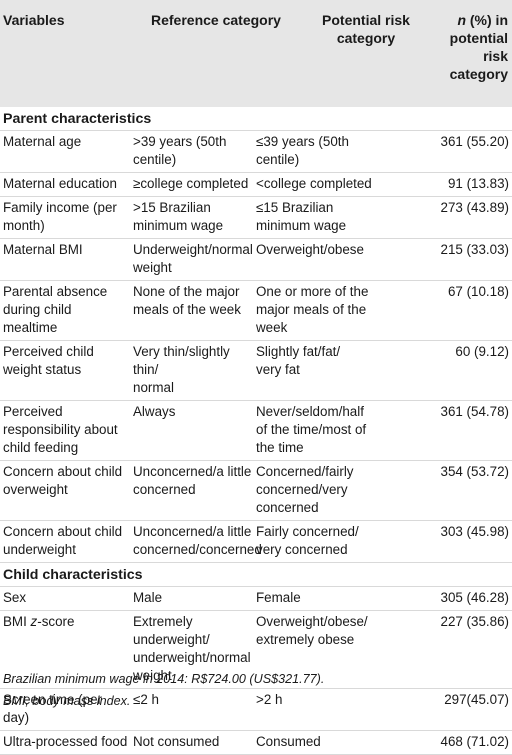  I want to click on header-n-italic: n, so click(461, 20).